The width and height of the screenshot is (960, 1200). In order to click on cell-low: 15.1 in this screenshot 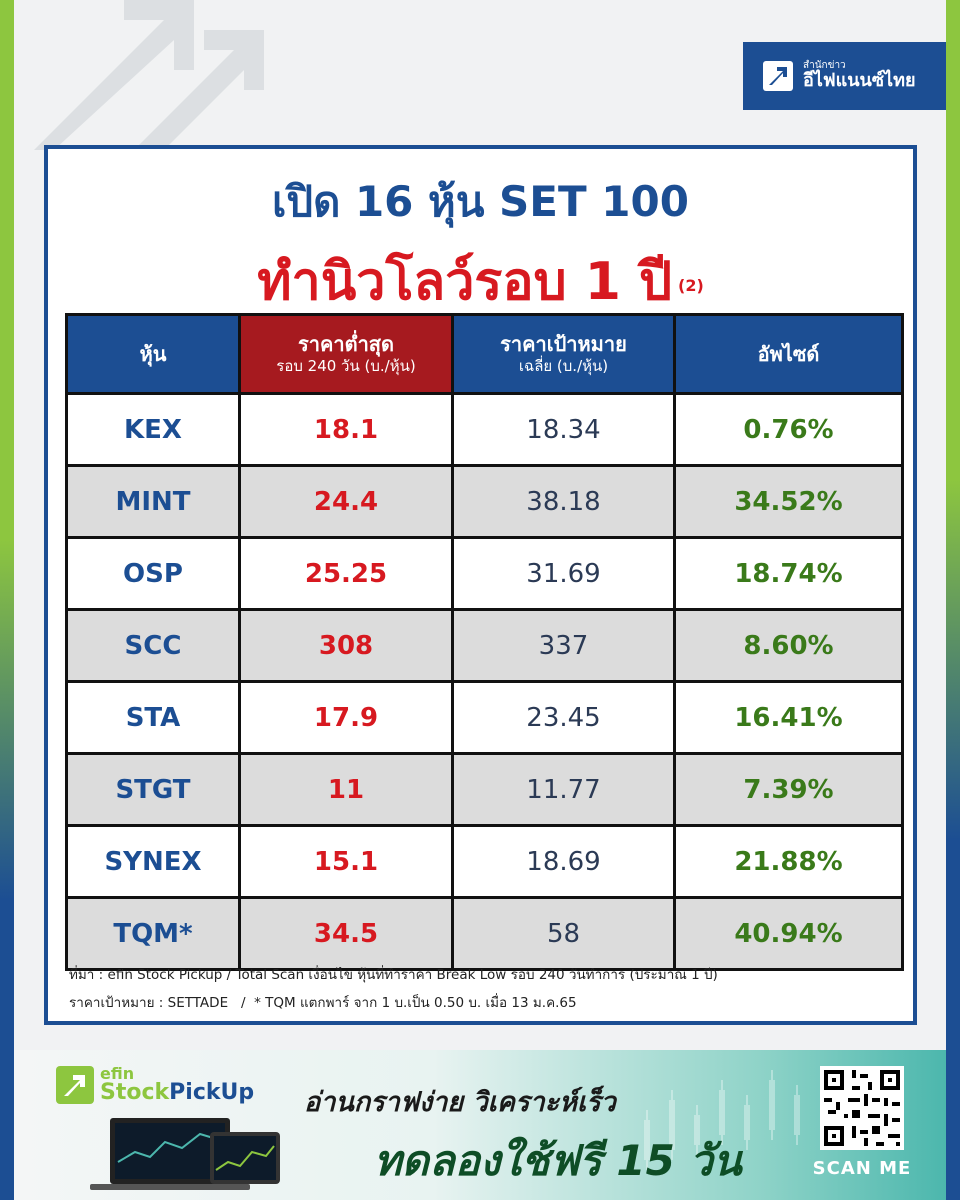, I will do `click(346, 861)`.